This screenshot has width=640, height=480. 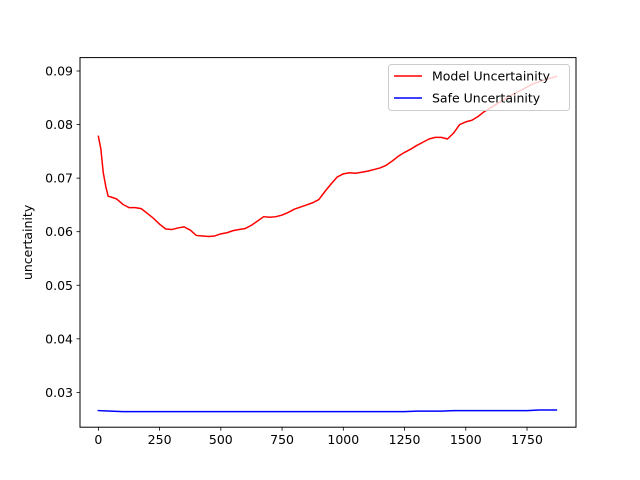 I want to click on x-tick-label: 250, so click(x=160, y=439).